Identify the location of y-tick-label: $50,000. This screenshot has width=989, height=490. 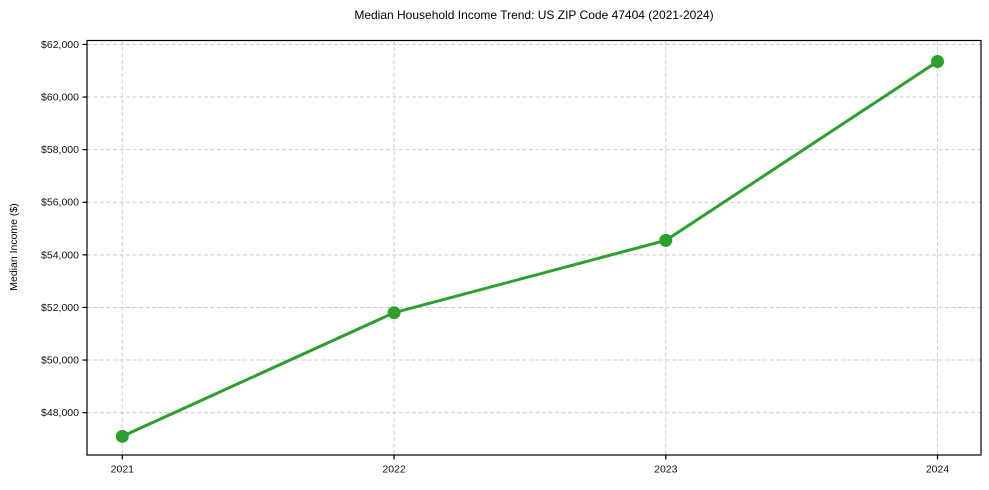
(60, 361).